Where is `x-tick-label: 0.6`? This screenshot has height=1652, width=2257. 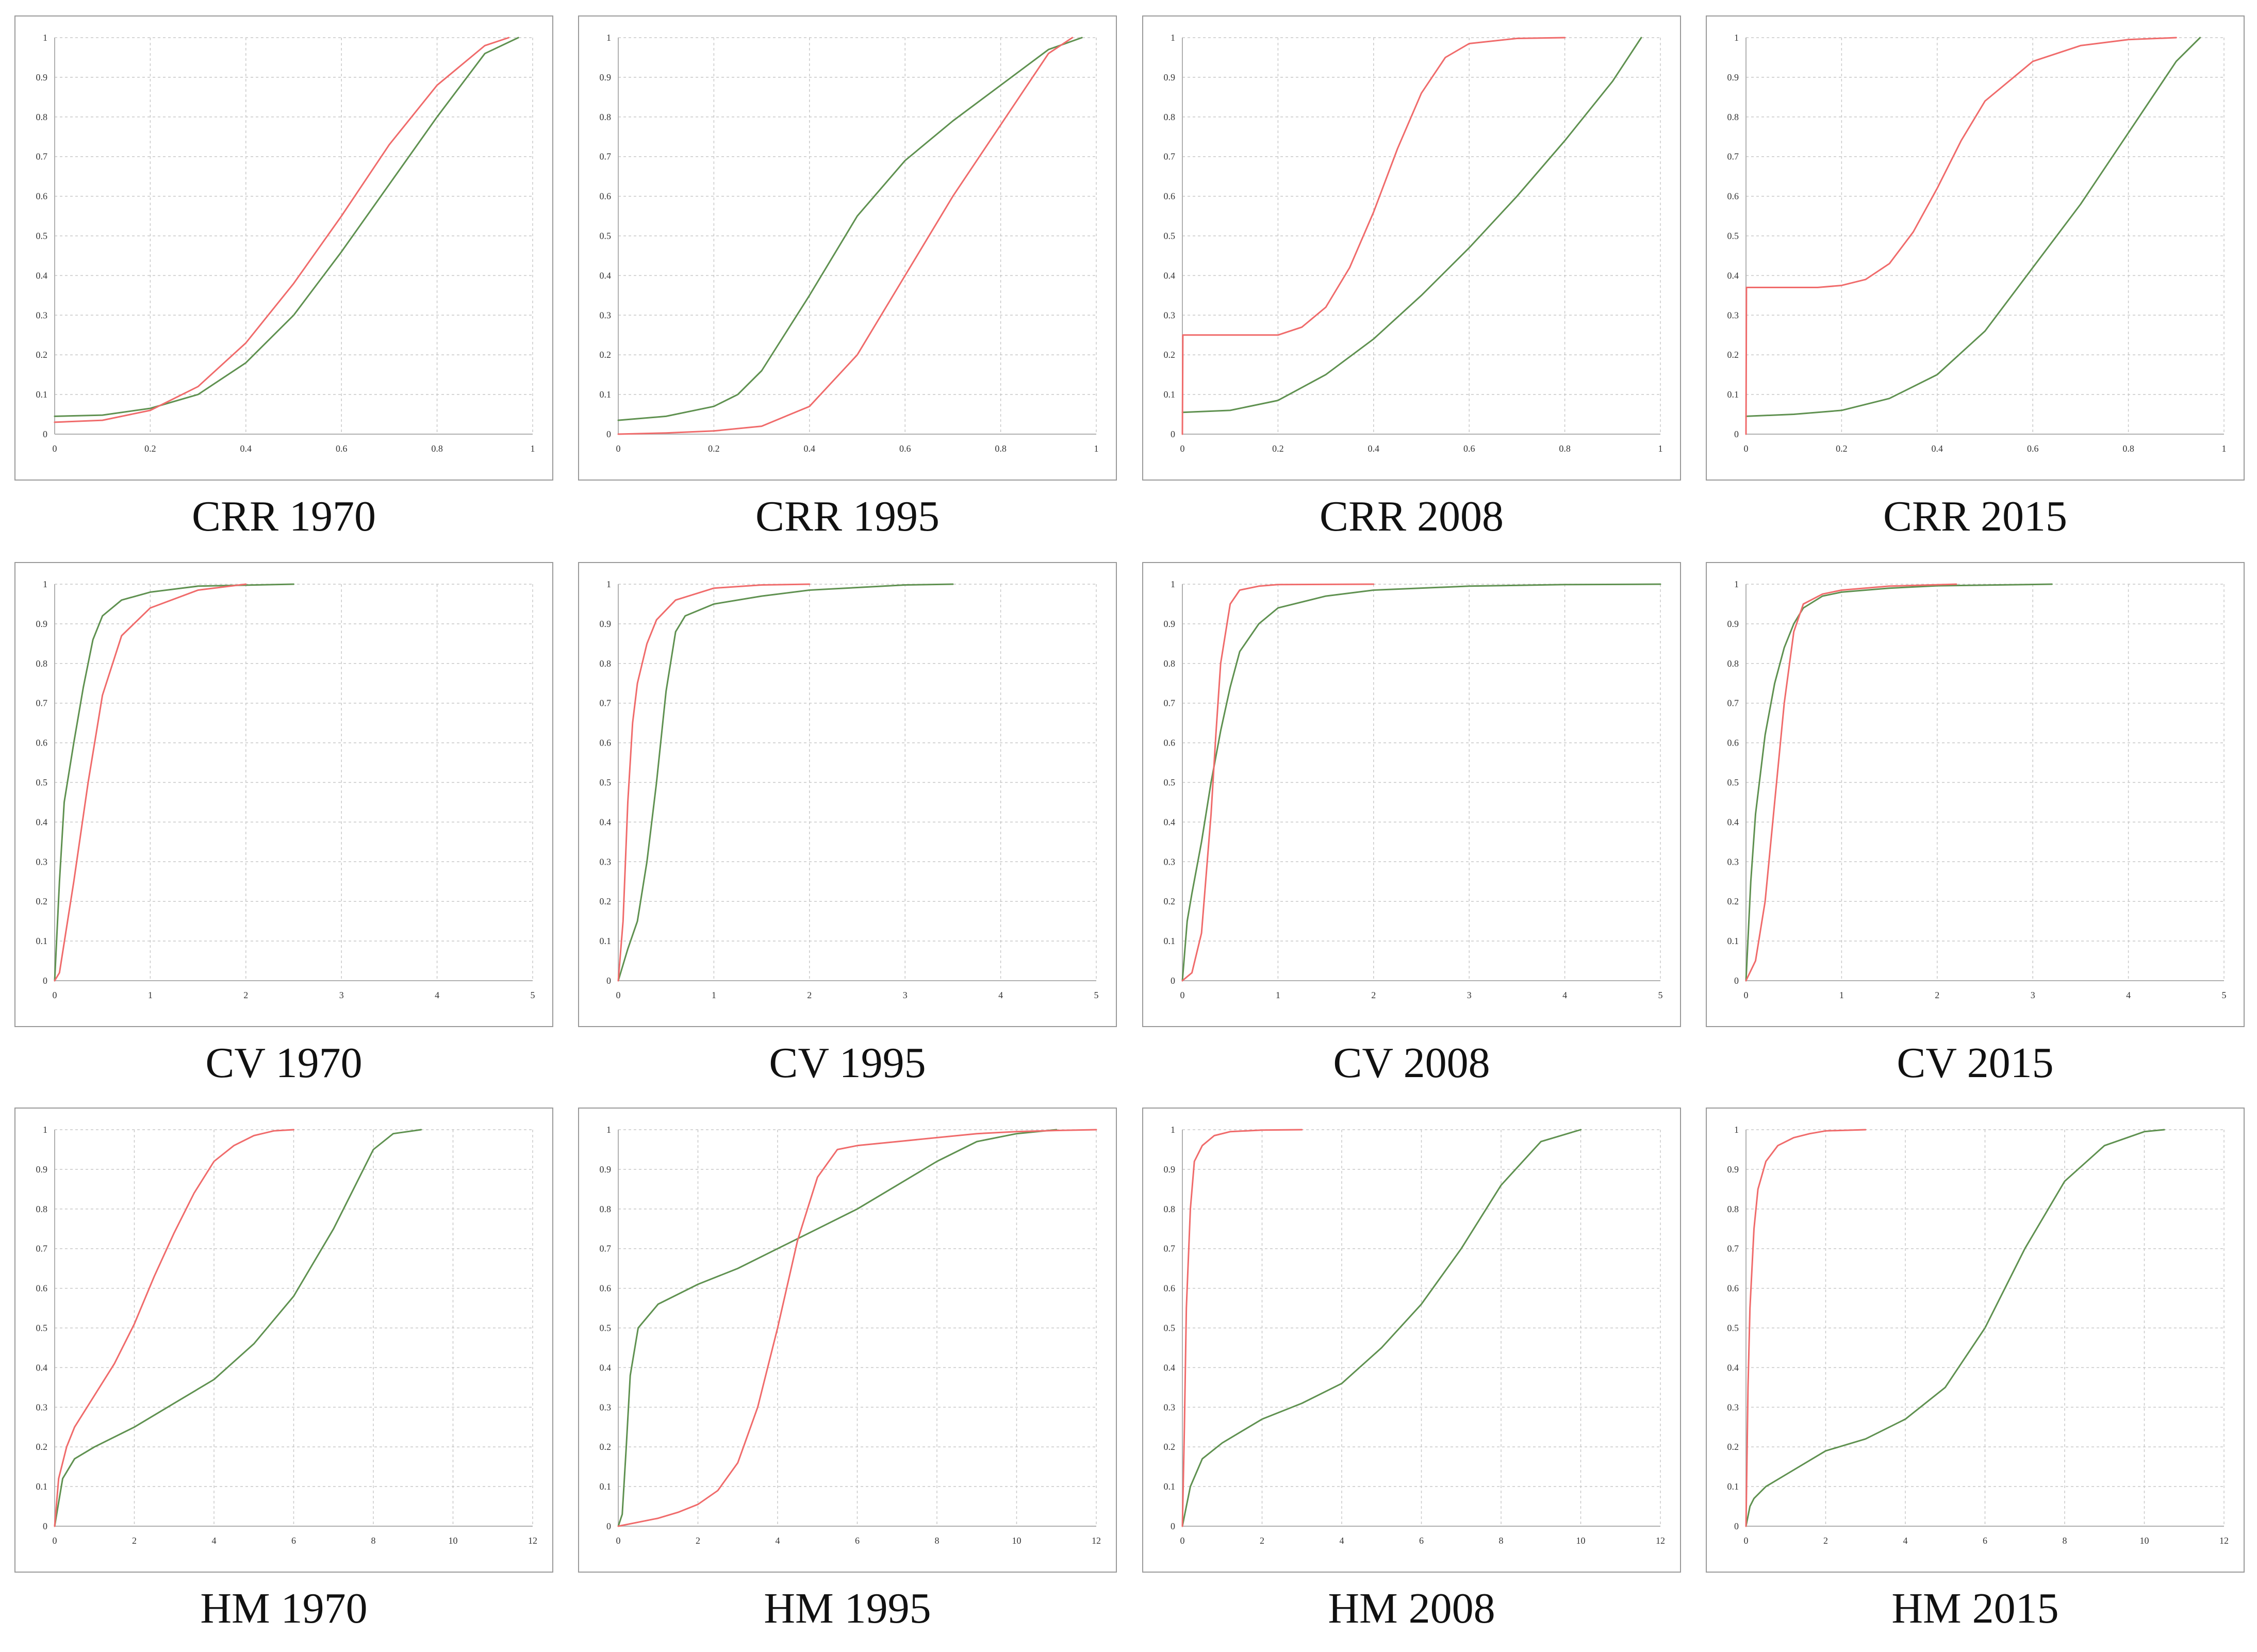 x-tick-label: 0.6 is located at coordinates (1469, 448).